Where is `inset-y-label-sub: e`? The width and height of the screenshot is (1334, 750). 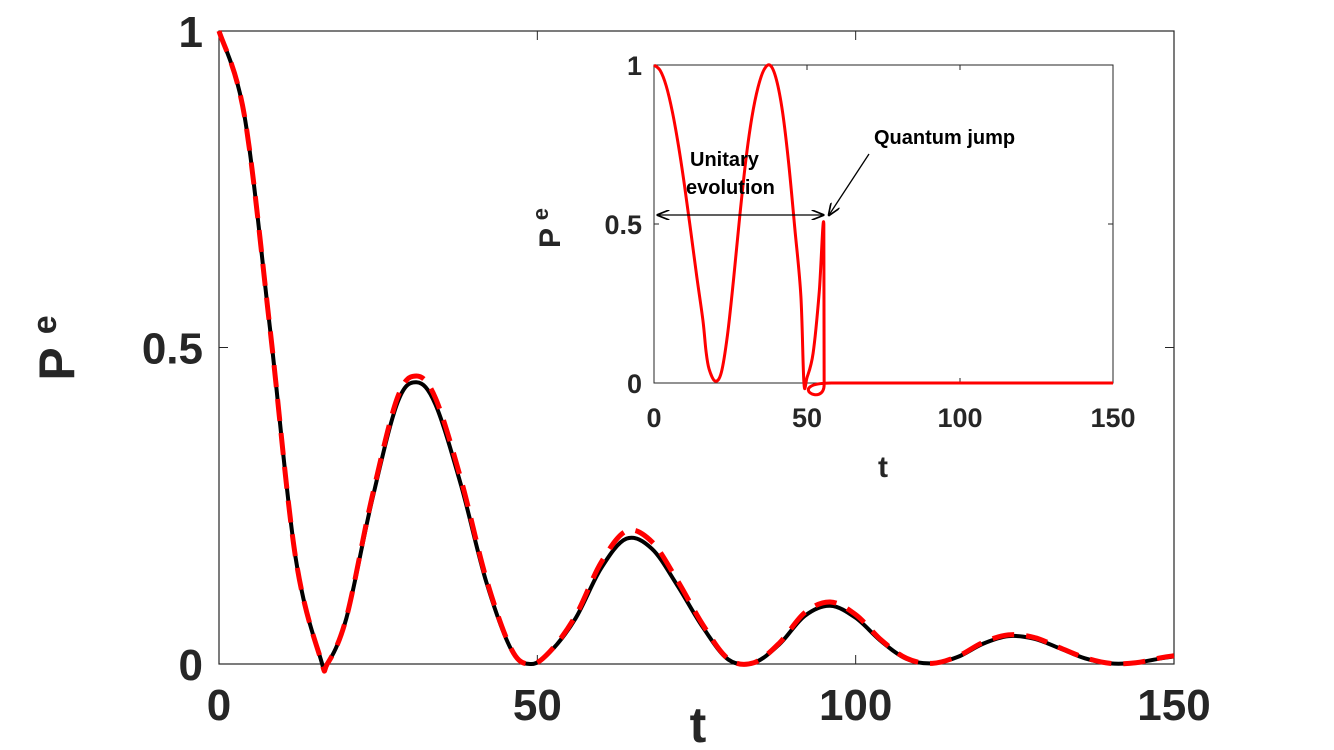 inset-y-label-sub: e is located at coordinates (540, 214).